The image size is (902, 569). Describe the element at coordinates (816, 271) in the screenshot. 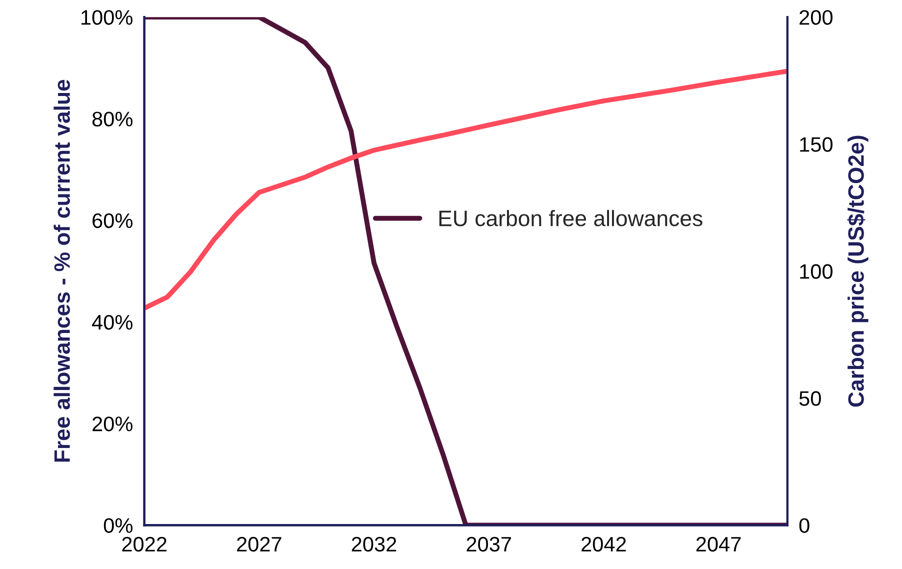

I see `y2-tick-label: 100` at that location.